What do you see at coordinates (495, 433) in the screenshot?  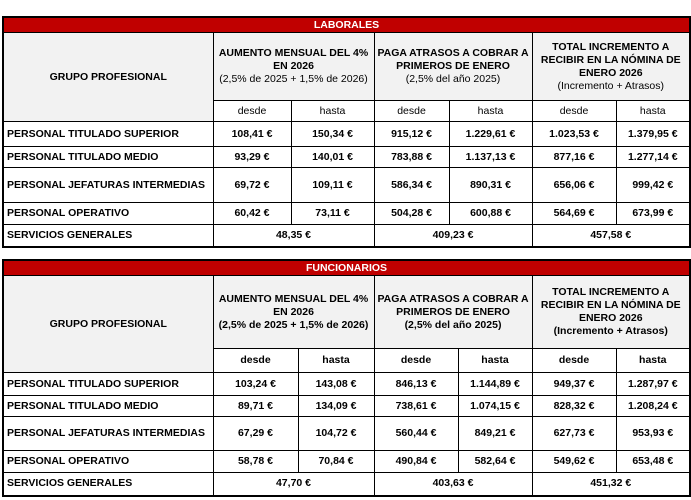 I see `value-cell: 849,21 €` at bounding box center [495, 433].